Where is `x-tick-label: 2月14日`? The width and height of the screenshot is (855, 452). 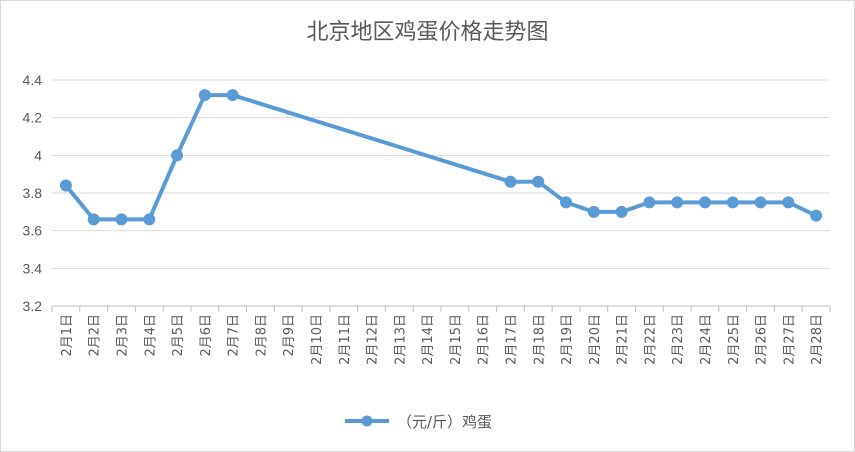 x-tick-label: 2月14日 is located at coordinates (428, 339).